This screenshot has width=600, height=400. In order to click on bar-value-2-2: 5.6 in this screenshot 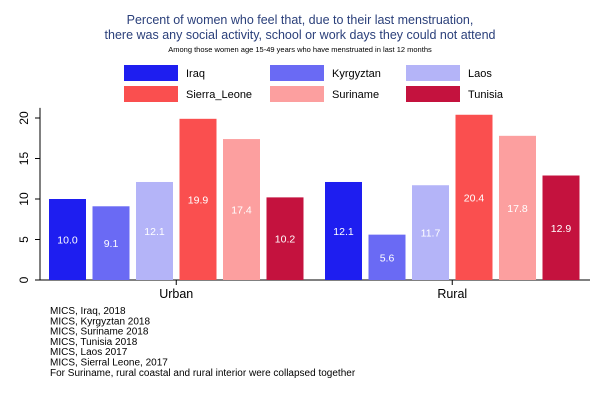, I will do `click(387, 258)`.